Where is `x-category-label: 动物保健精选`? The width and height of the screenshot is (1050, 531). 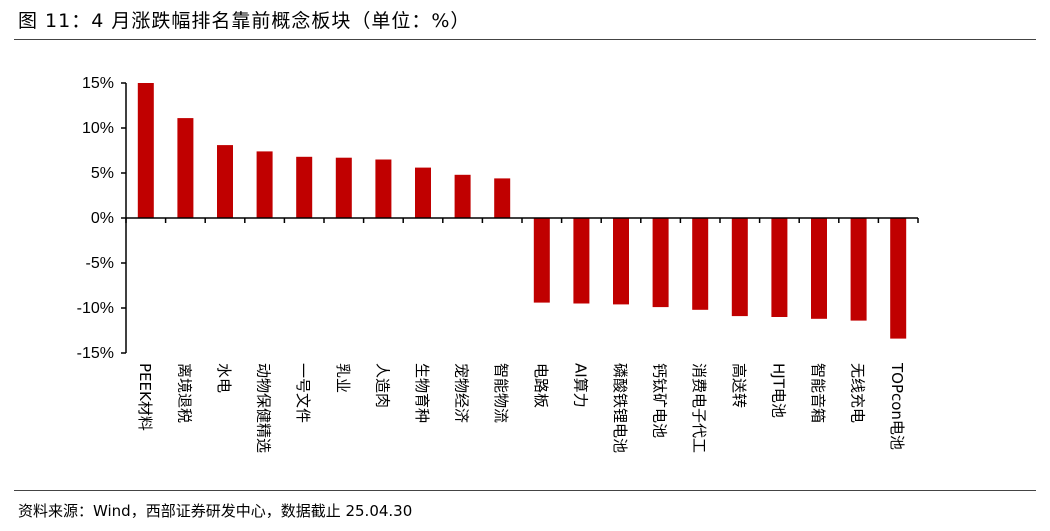
x-category-label: 动物保健精选 is located at coordinates (264, 408).